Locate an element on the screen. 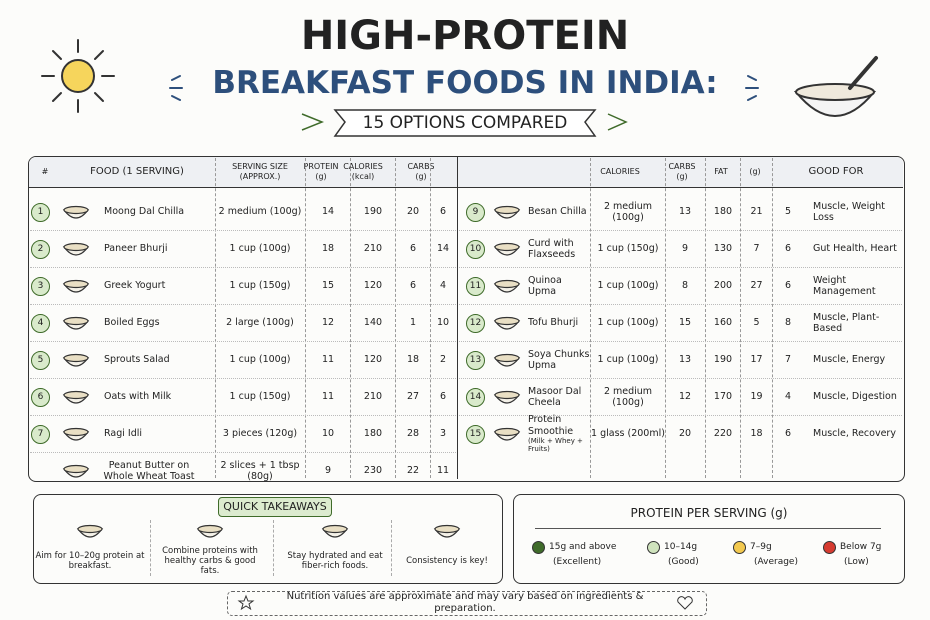 Image resolution: width=930 pixels, height=620 pixels. footer-icons is located at coordinates (465, 602).